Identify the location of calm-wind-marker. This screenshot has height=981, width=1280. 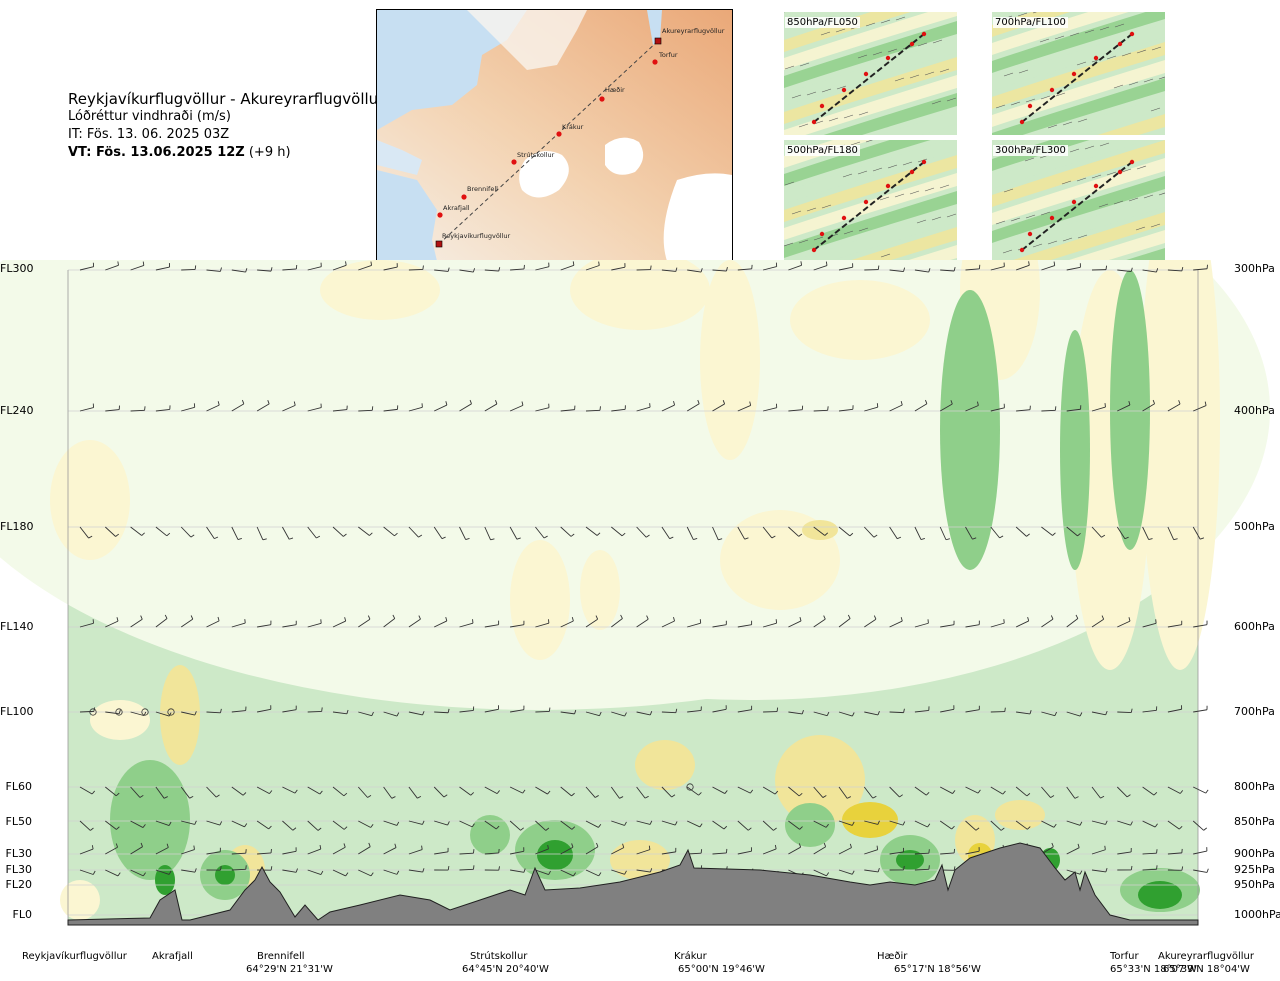
(145, 712).